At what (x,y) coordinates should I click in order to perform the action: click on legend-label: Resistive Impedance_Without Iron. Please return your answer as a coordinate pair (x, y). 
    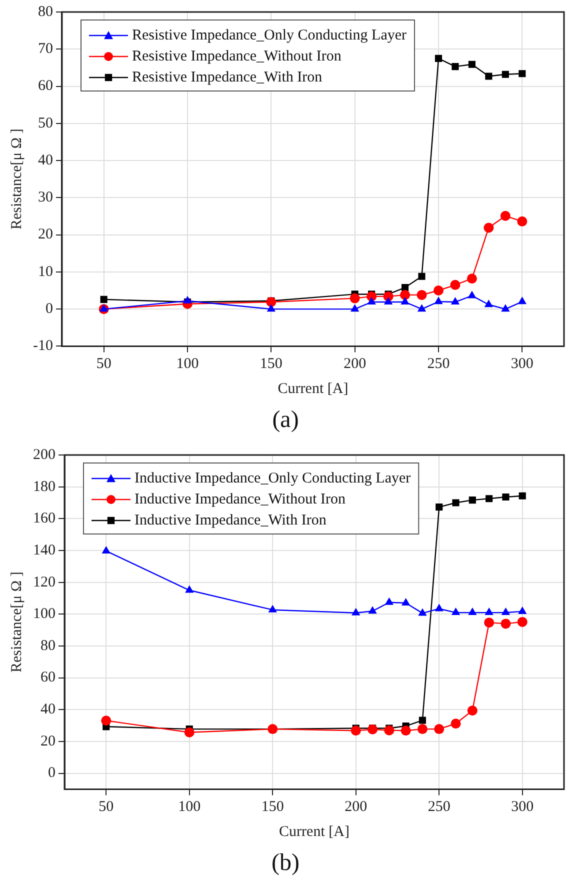
    Looking at the image, I should click on (237, 56).